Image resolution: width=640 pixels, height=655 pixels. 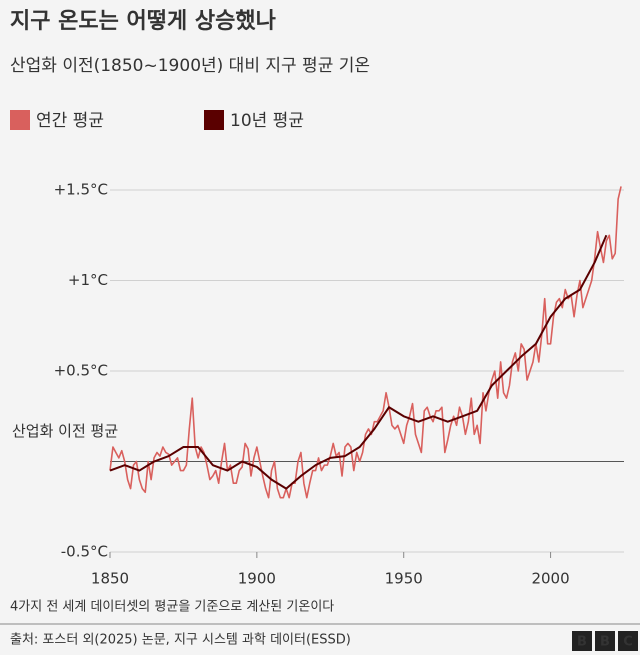 What do you see at coordinates (404, 579) in the screenshot?
I see `x-tick-label: 1950` at bounding box center [404, 579].